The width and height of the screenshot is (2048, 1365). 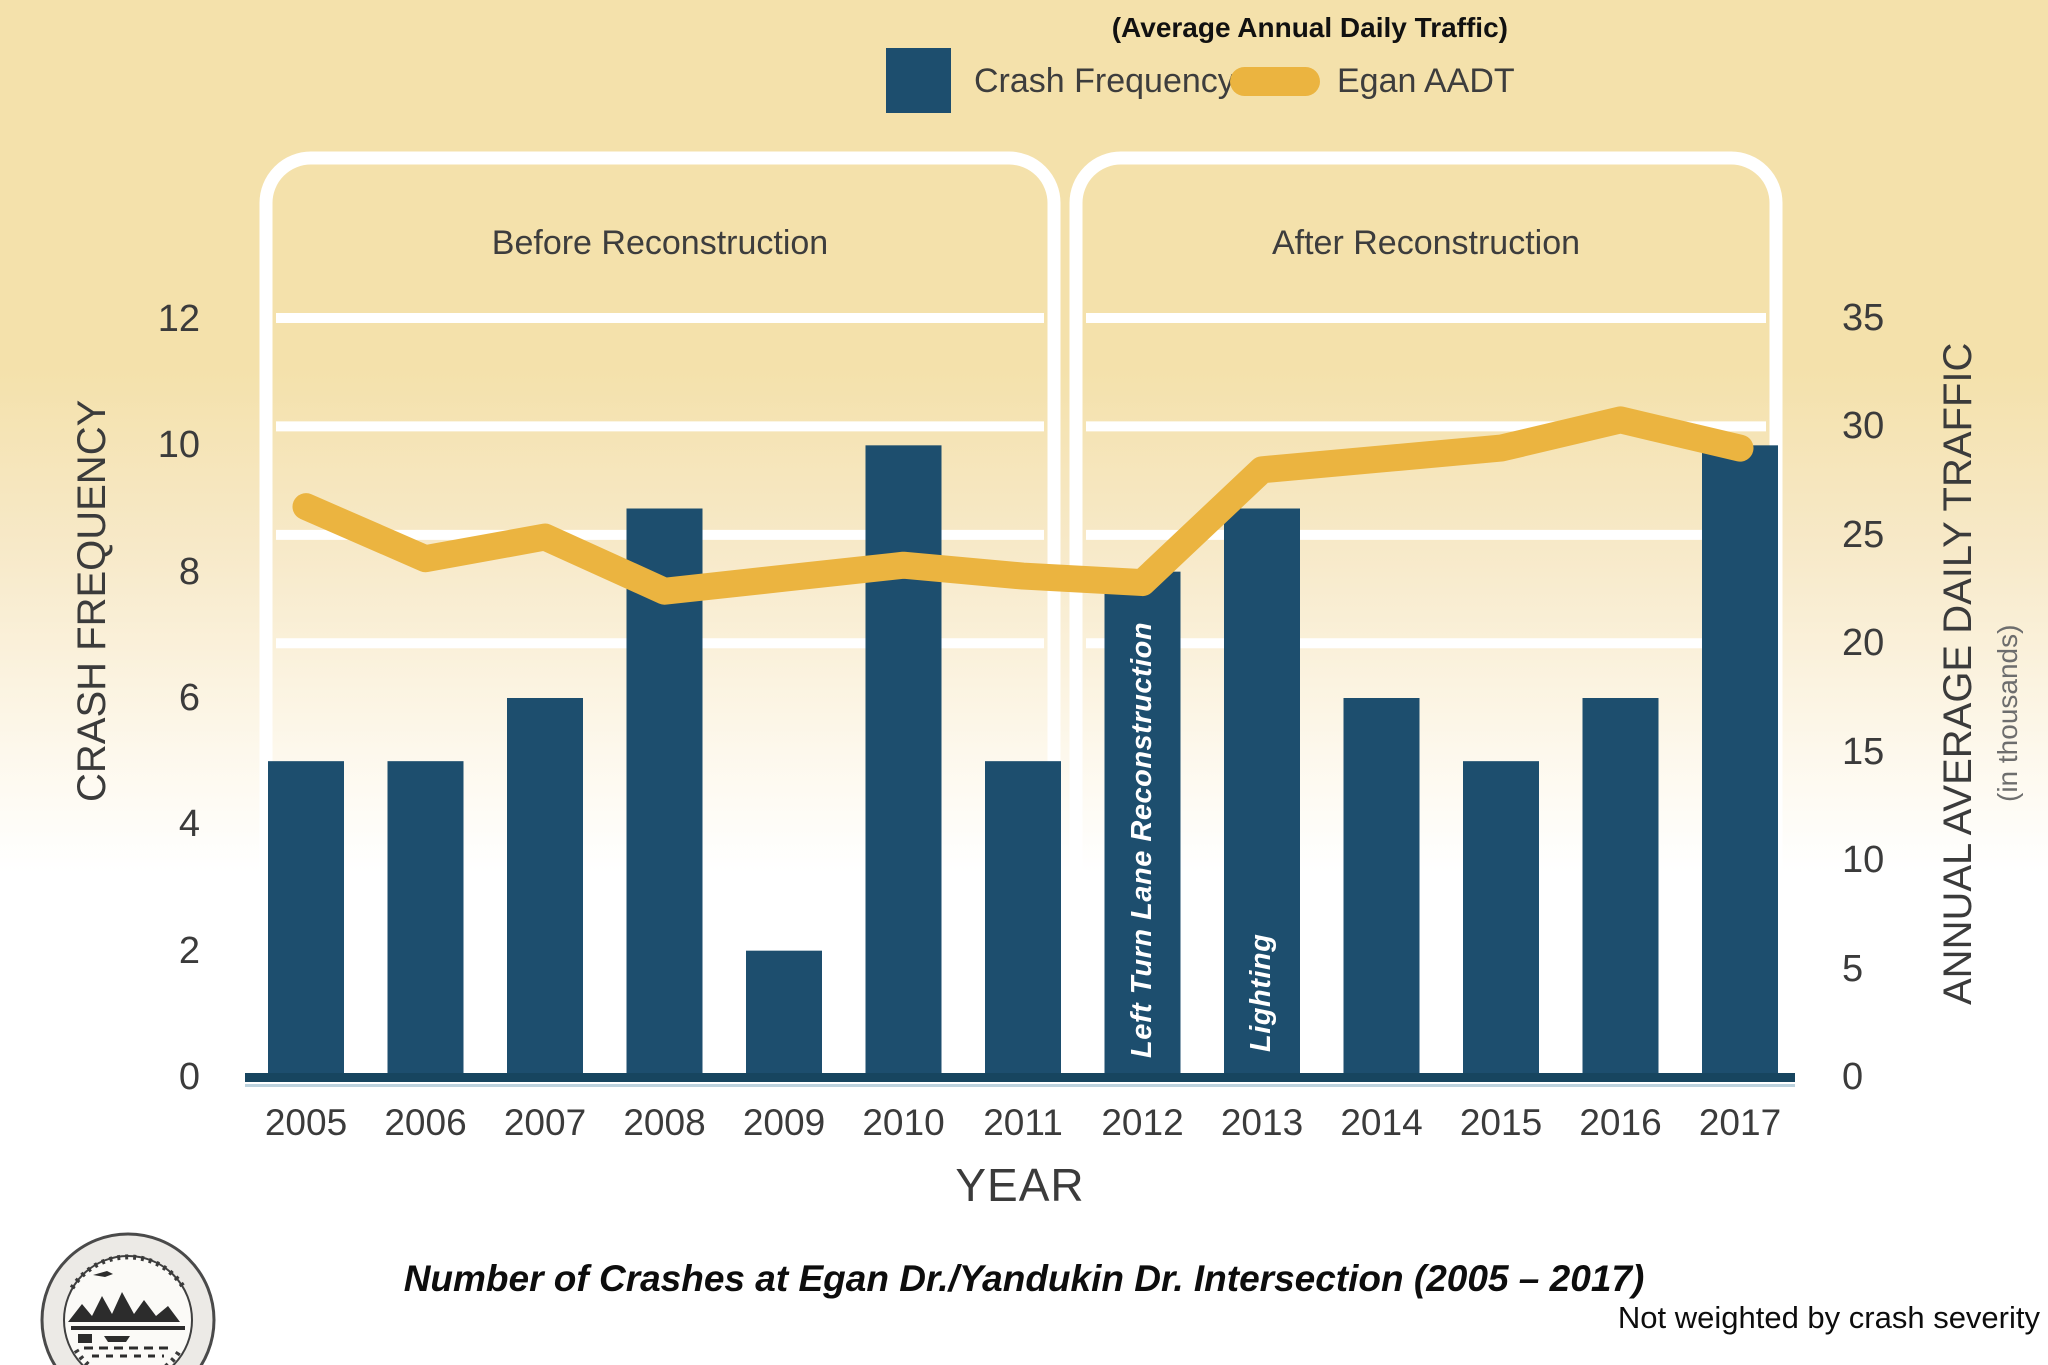 I want to click on x-axis-shadow-line, so click(x=1020, y=1085).